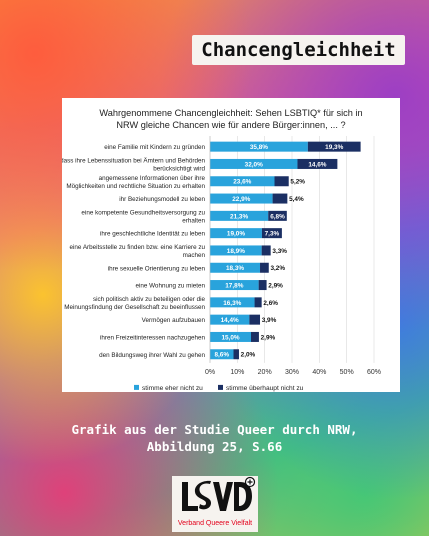 The image size is (429, 536). Describe the element at coordinates (265, 388) in the screenshot. I see `legend-label: stimme überhaupt nicht zu` at that location.